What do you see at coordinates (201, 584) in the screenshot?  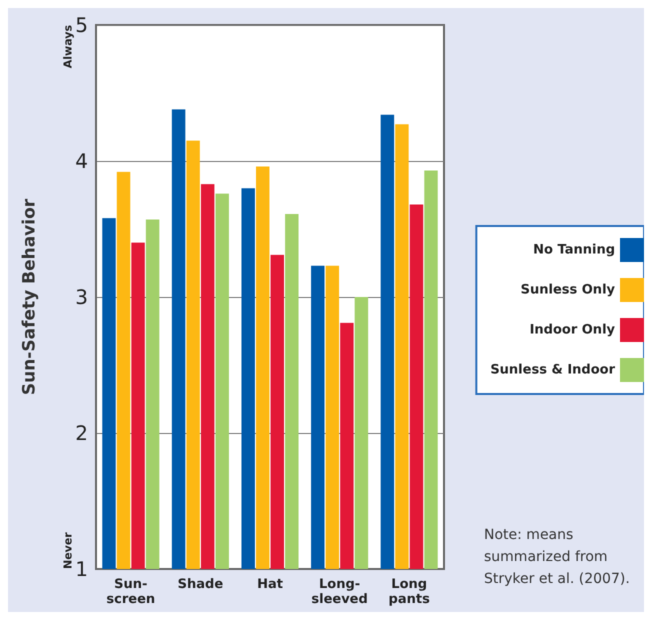 I see `x-tick-label: Shade` at bounding box center [201, 584].